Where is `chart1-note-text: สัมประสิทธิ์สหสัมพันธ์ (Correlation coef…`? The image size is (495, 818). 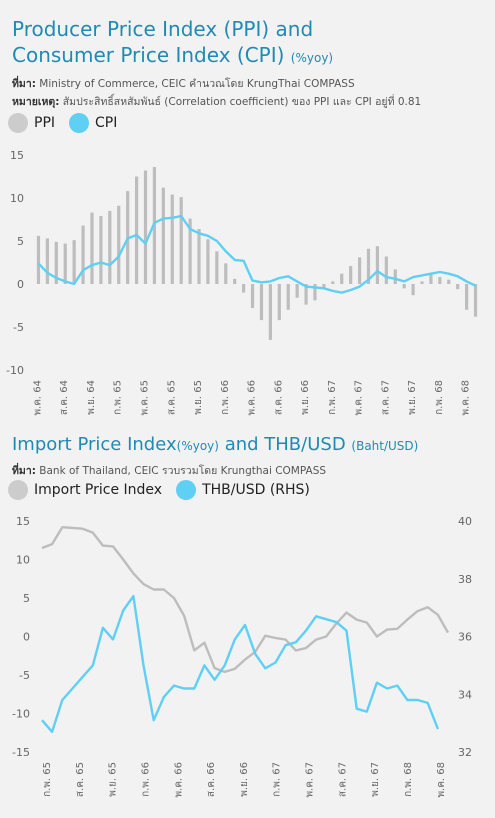
chart1-note-text: สัมประสิทธิ์สหสัมพันธ์ (Correlation coef… is located at coordinates (242, 102).